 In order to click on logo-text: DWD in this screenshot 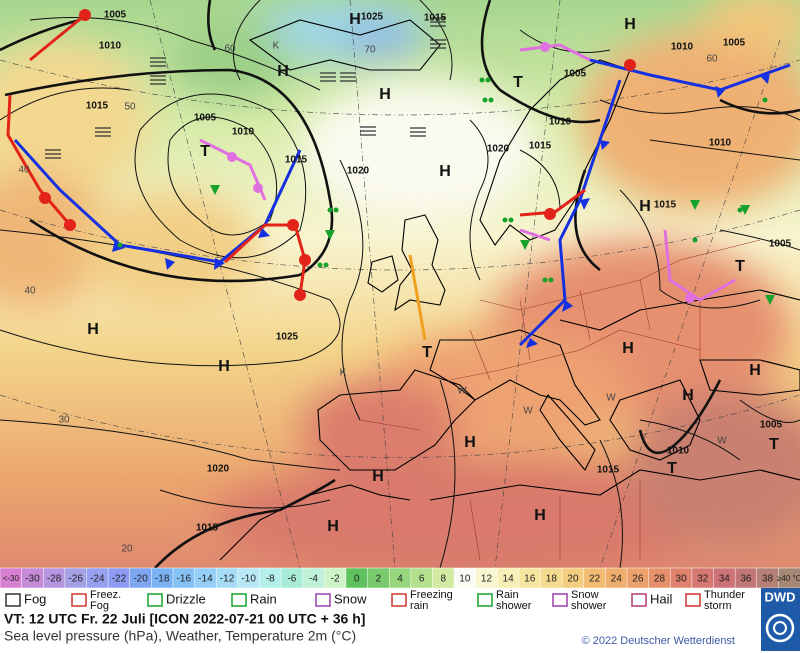, I will do `click(779, 596)`.